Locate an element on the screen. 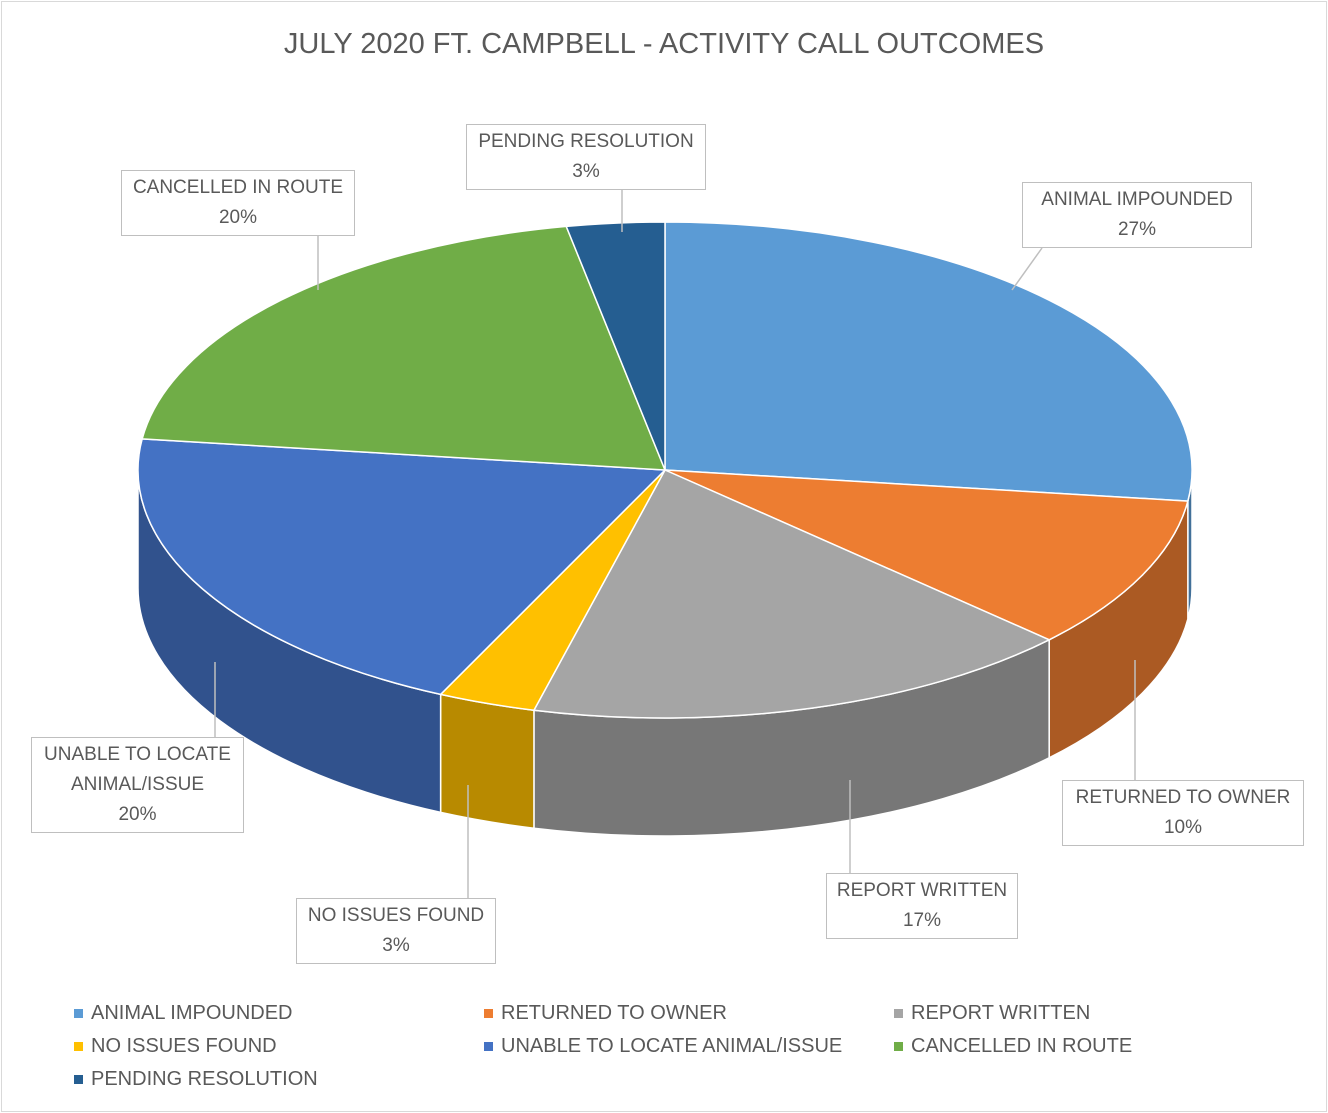 Image resolution: width=1328 pixels, height=1113 pixels. legend-item: RETURNED TO OWNER is located at coordinates (605, 1013).